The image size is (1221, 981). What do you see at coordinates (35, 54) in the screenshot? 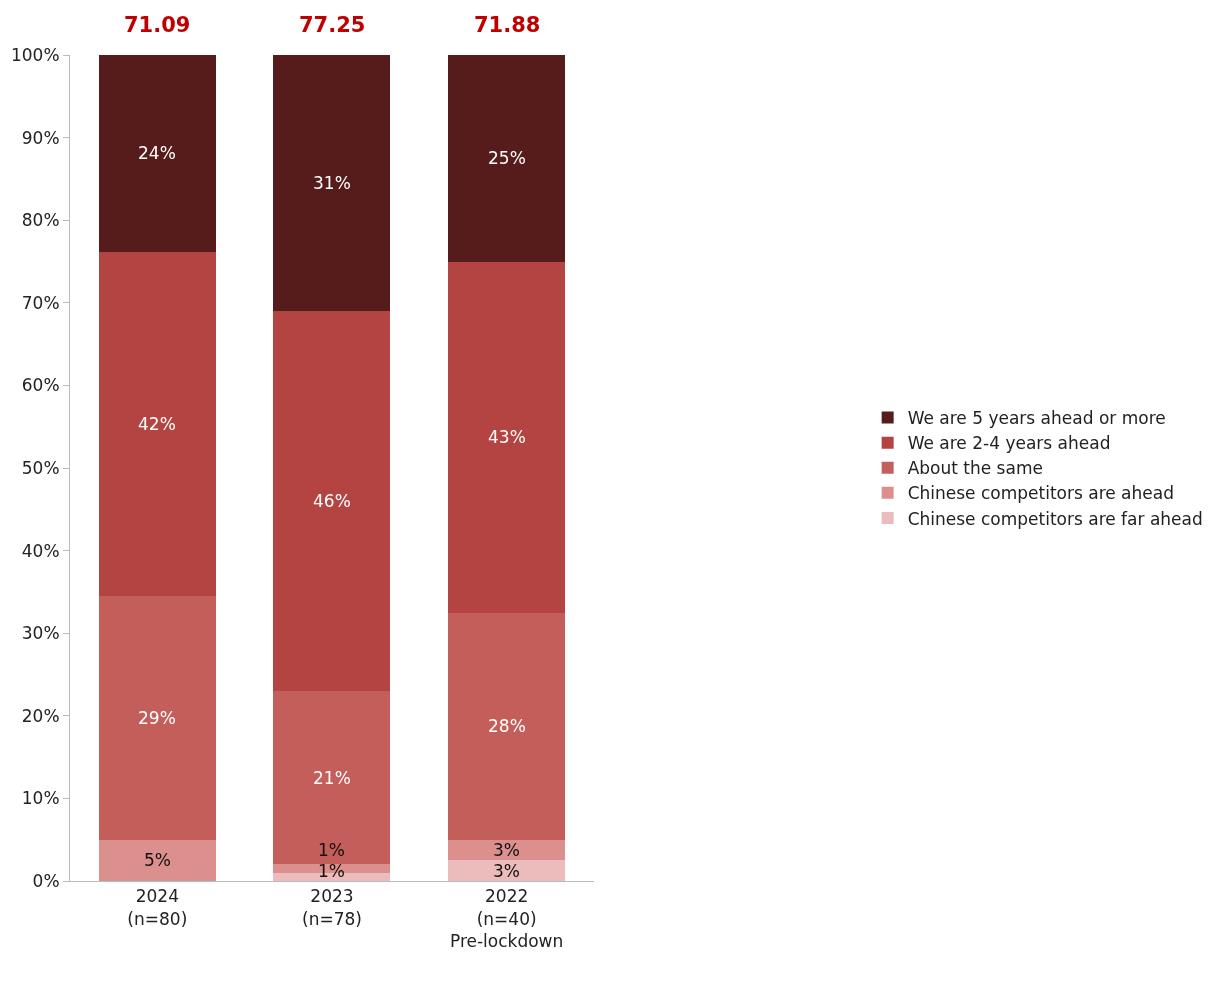
I see `y-tick-label: 100%` at bounding box center [35, 54].